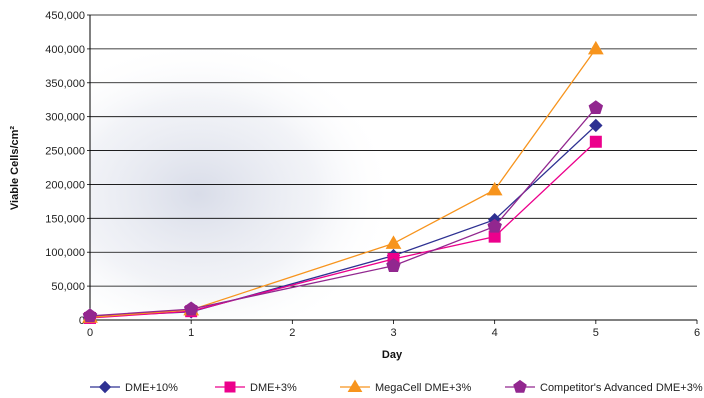 Image resolution: width=704 pixels, height=398 pixels. Describe the element at coordinates (621, 388) in the screenshot. I see `legend-label: Competitor's Advanced DME+3%` at that location.